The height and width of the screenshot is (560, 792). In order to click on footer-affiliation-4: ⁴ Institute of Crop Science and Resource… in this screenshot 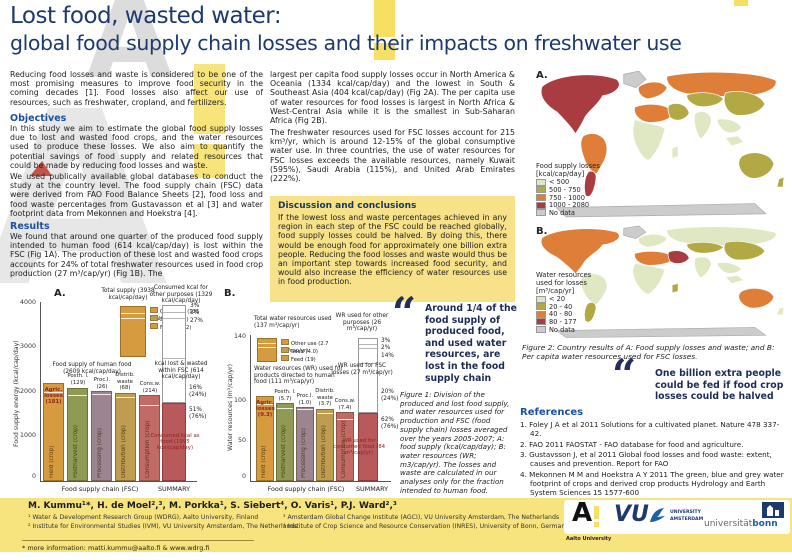, I will do `click(426, 526)`.